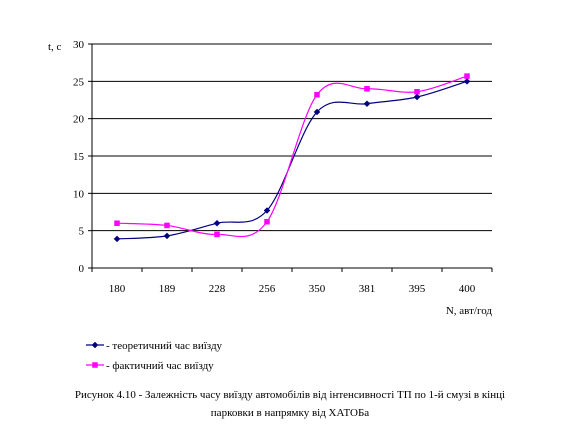 This screenshot has height=434, width=563. Describe the element at coordinates (167, 289) in the screenshot. I see `x-tick-label: 189` at that location.